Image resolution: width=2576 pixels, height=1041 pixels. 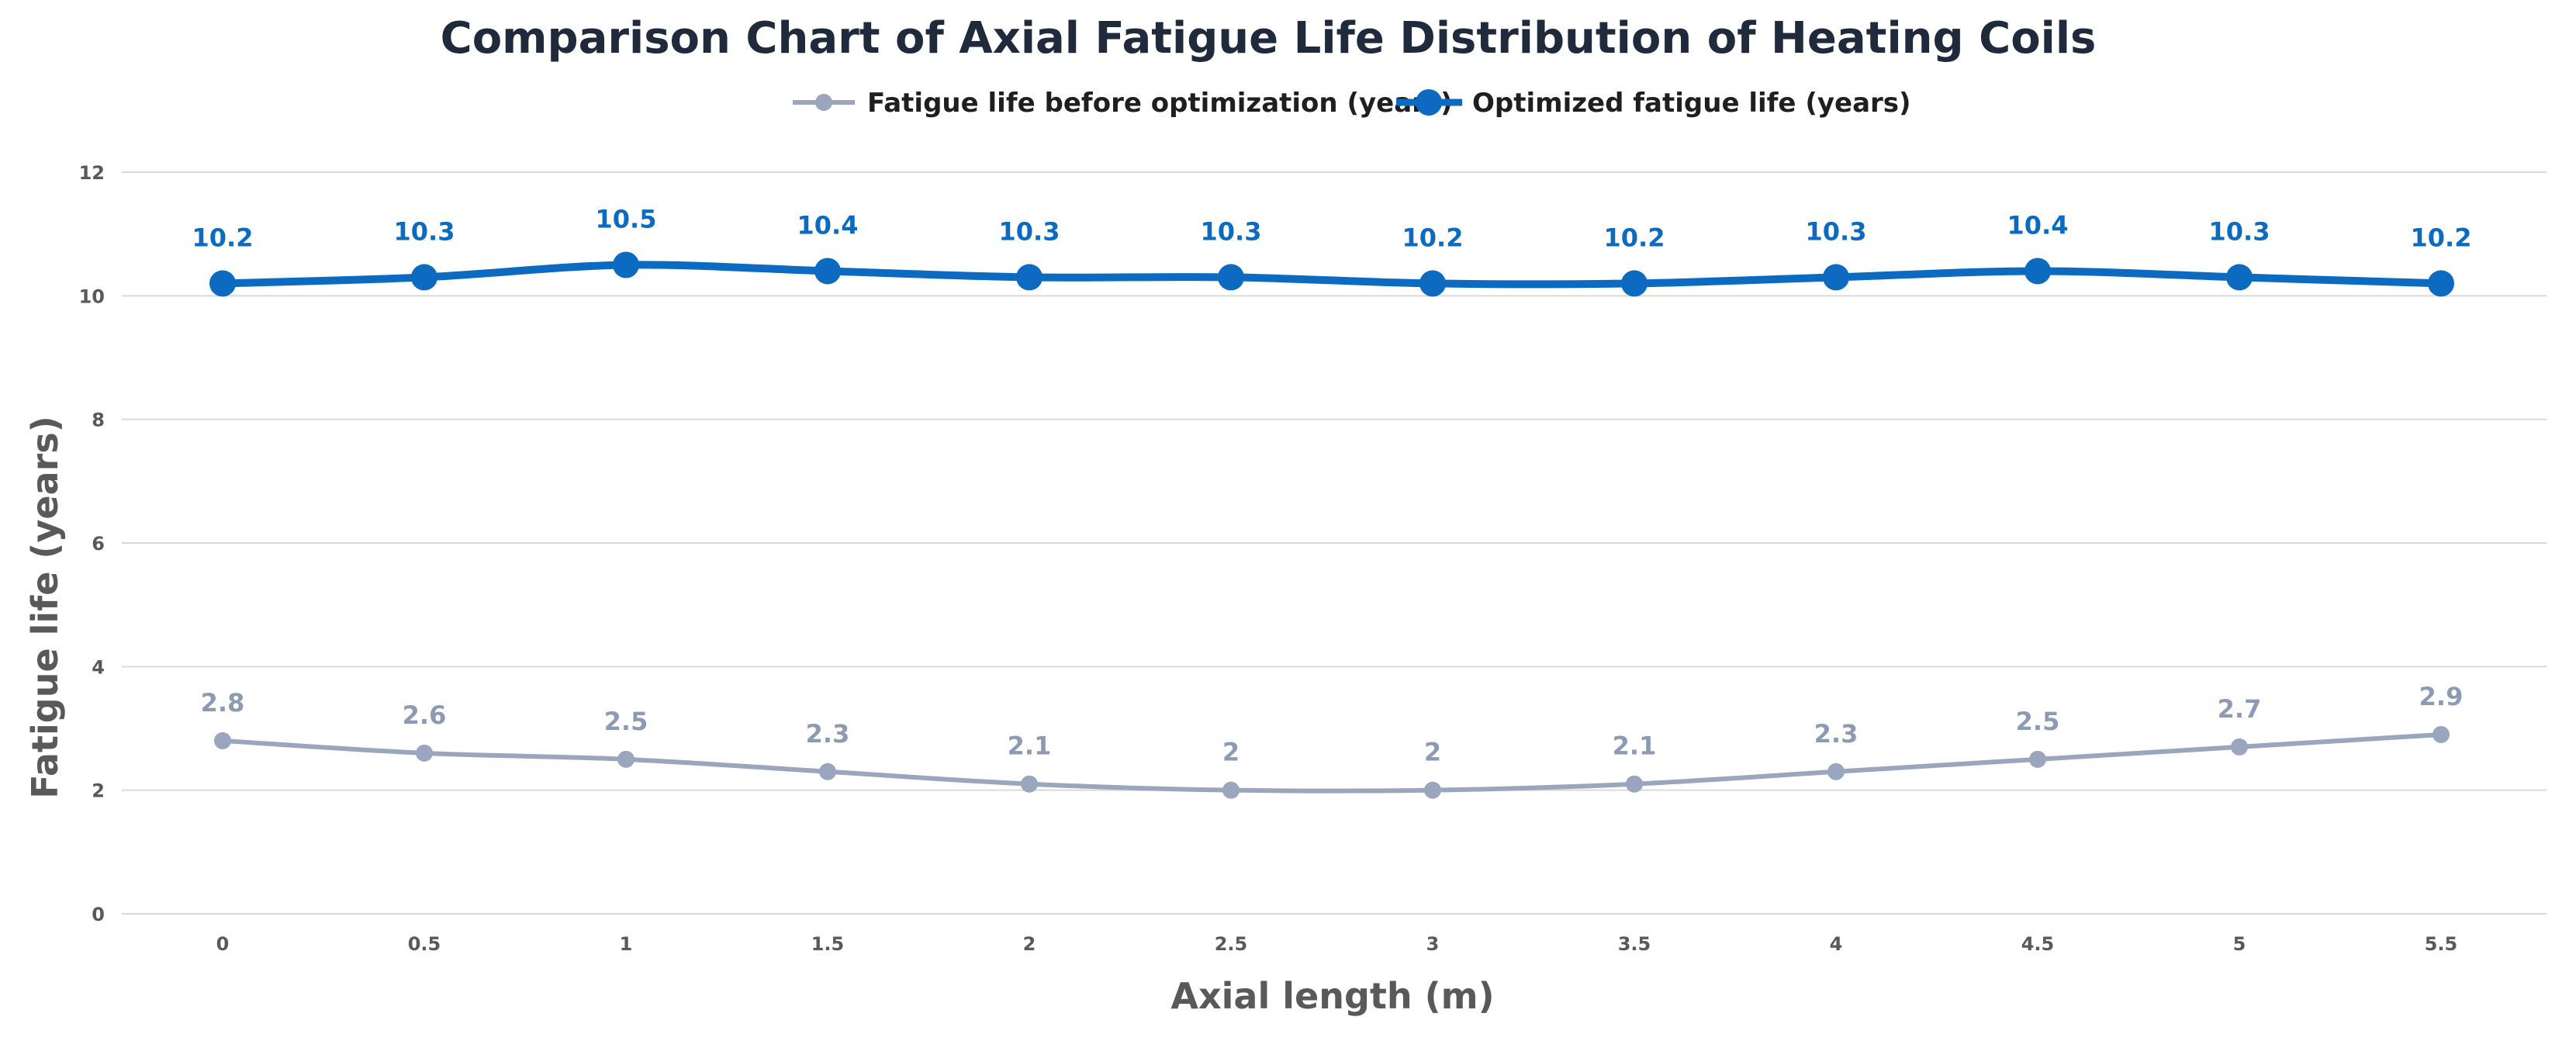 I want to click on x-axis-title: Axial length (m), so click(x=1332, y=996).